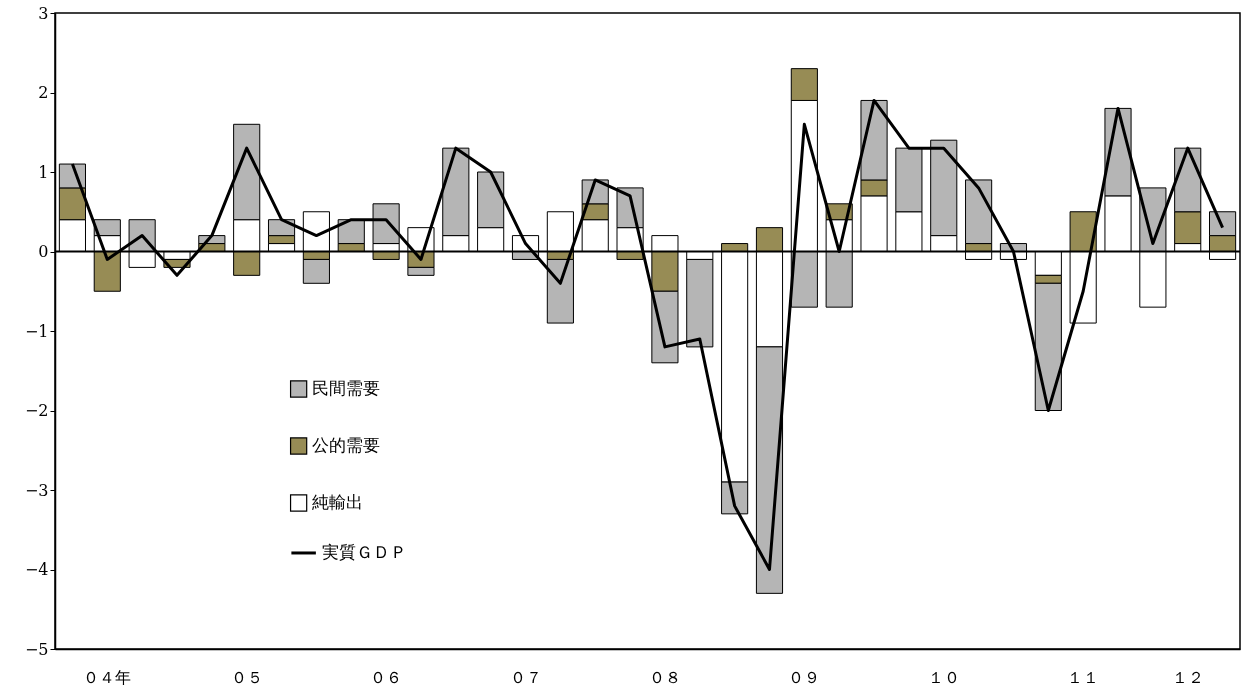  Describe the element at coordinates (36, 331) in the screenshot. I see `y-tick-label: −1` at that location.